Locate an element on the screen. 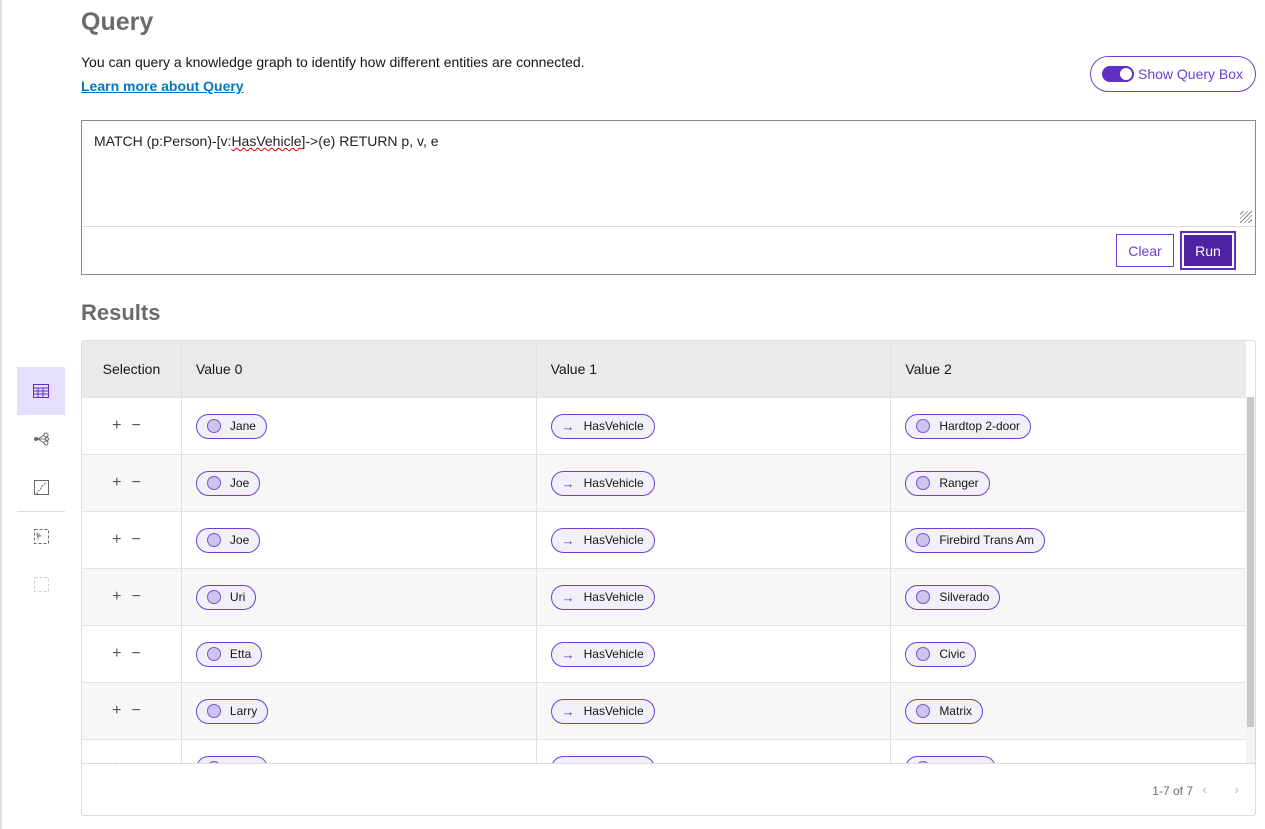  map-icon is located at coordinates (41, 487).